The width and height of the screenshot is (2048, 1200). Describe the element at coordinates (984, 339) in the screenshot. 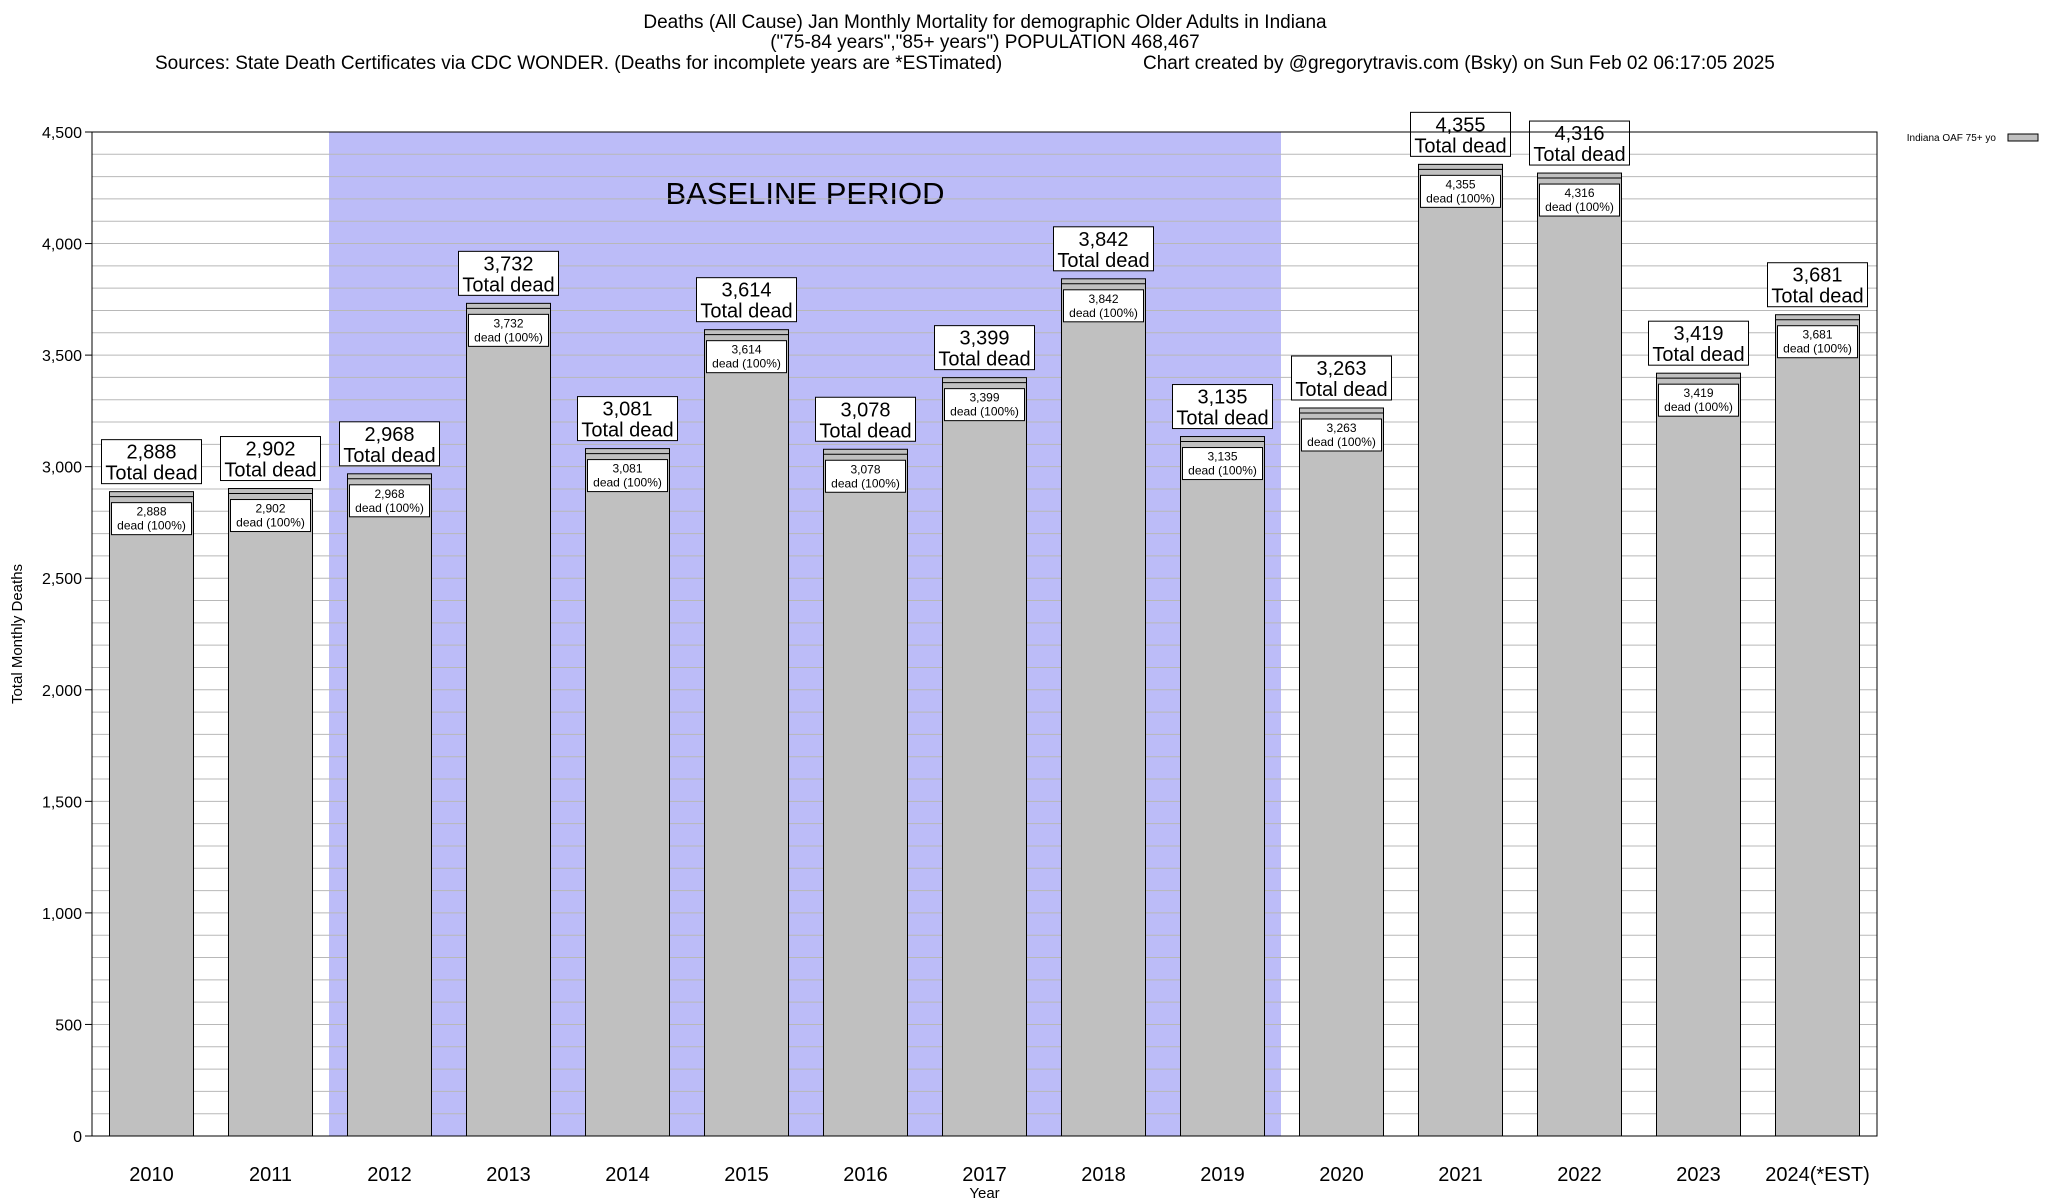

I see `total-value-label: 3,399` at that location.